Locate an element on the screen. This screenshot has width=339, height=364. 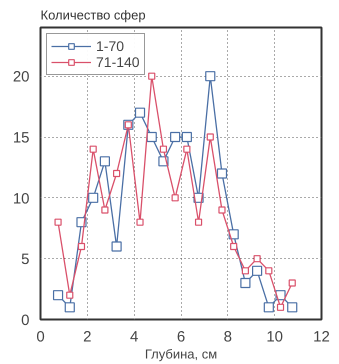
x-tick-label: 10 is located at coordinates (275, 337).